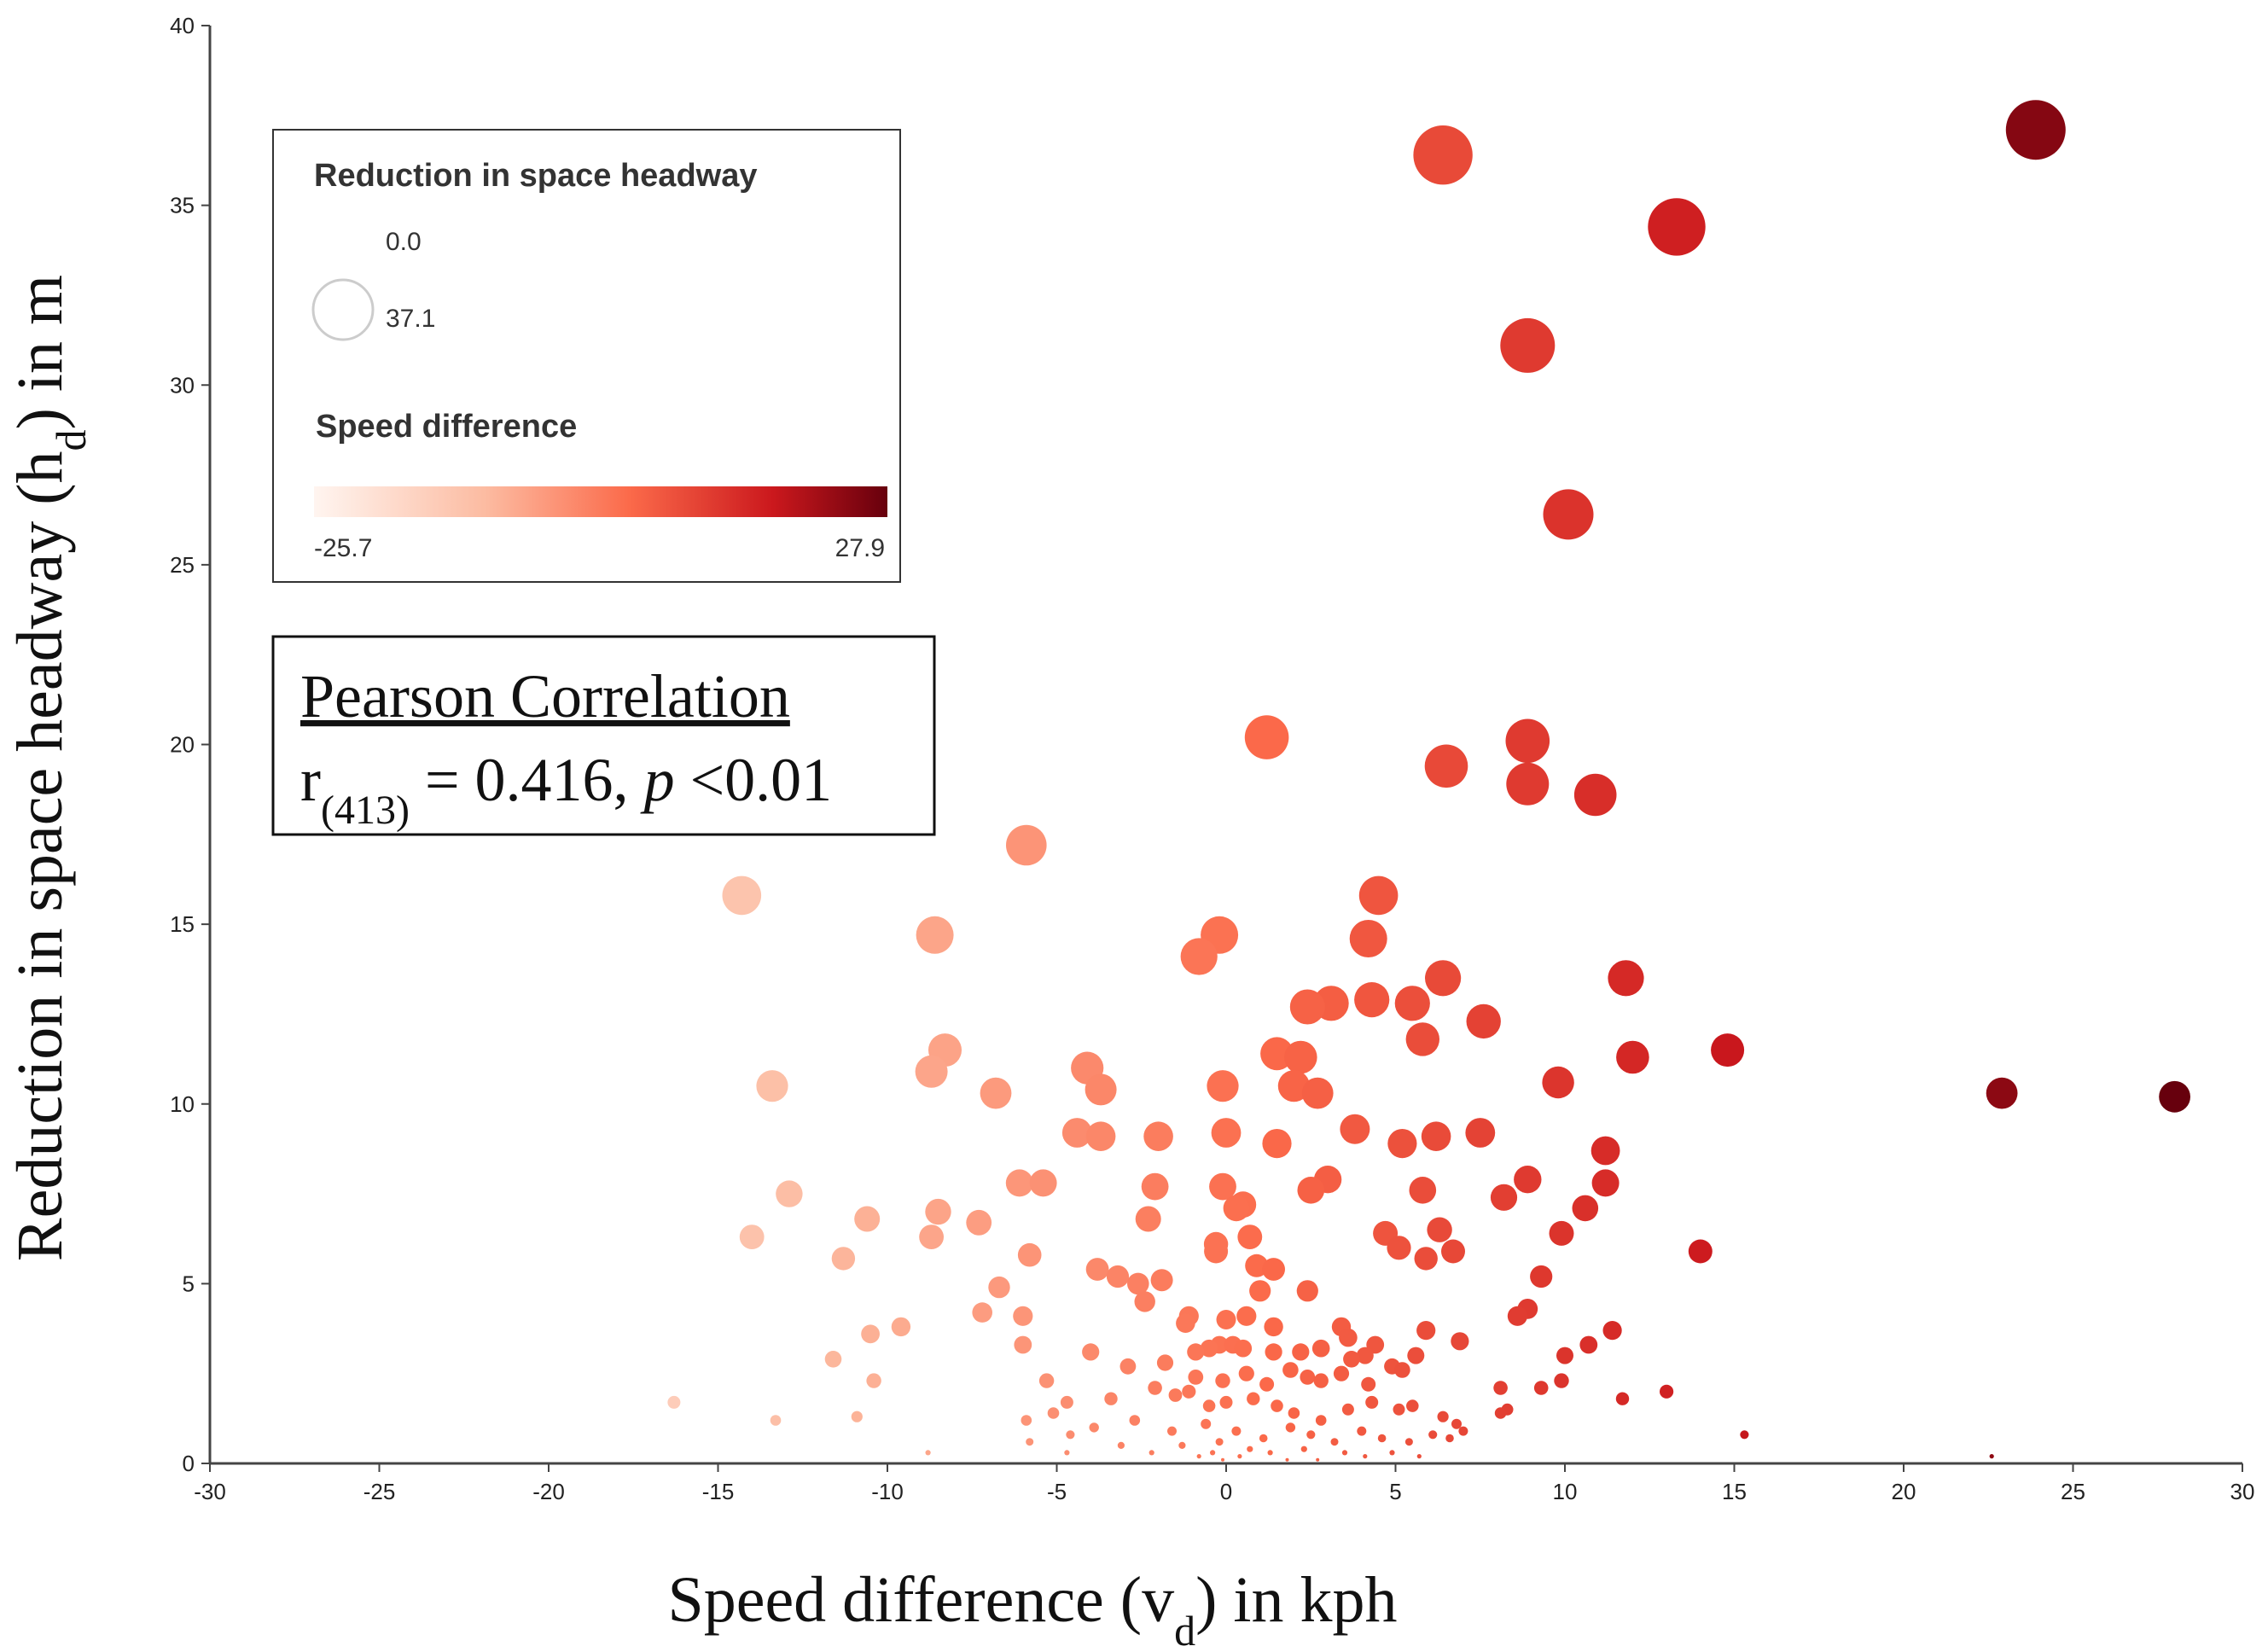  Describe the element at coordinates (1395, 1491) in the screenshot. I see `x-tick-label: 5` at that location.